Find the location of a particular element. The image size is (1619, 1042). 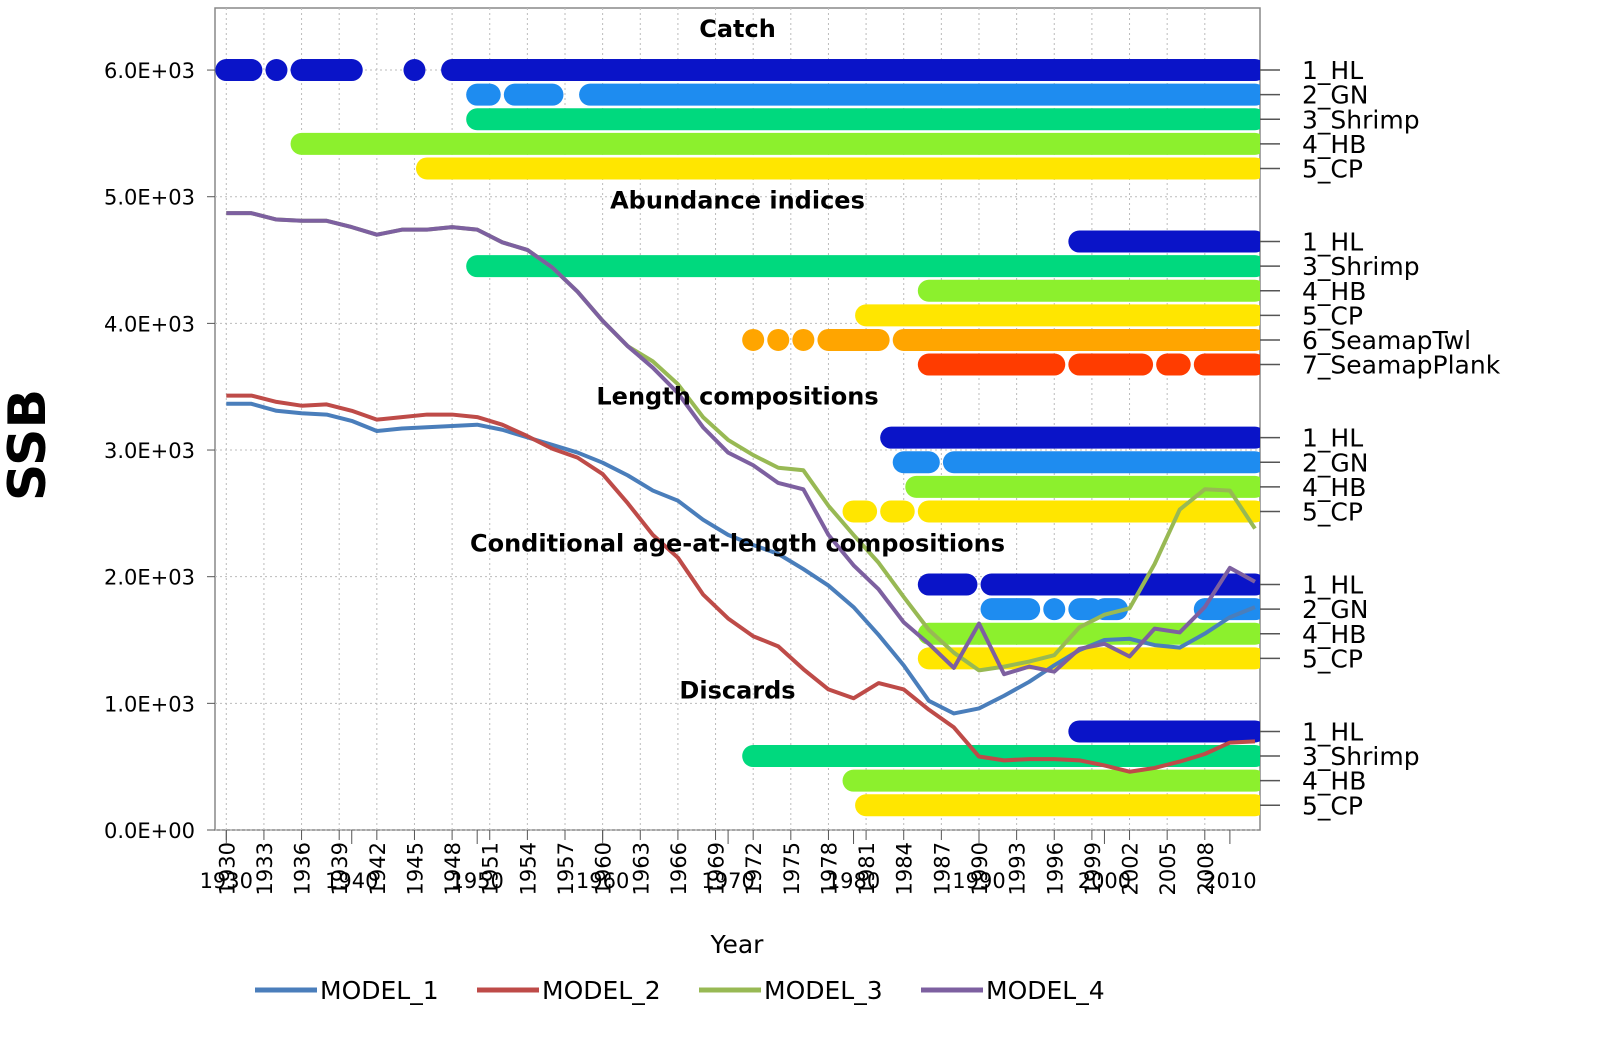

x-tick-label-rotated: 1969 is located at coordinates (717, 868).